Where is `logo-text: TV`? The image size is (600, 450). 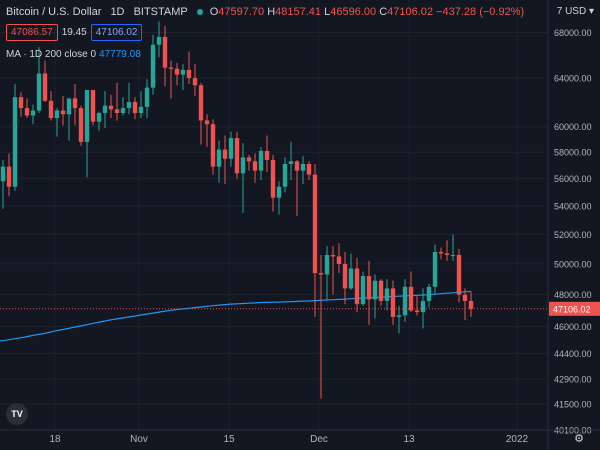
logo-text: TV is located at coordinates (17, 414).